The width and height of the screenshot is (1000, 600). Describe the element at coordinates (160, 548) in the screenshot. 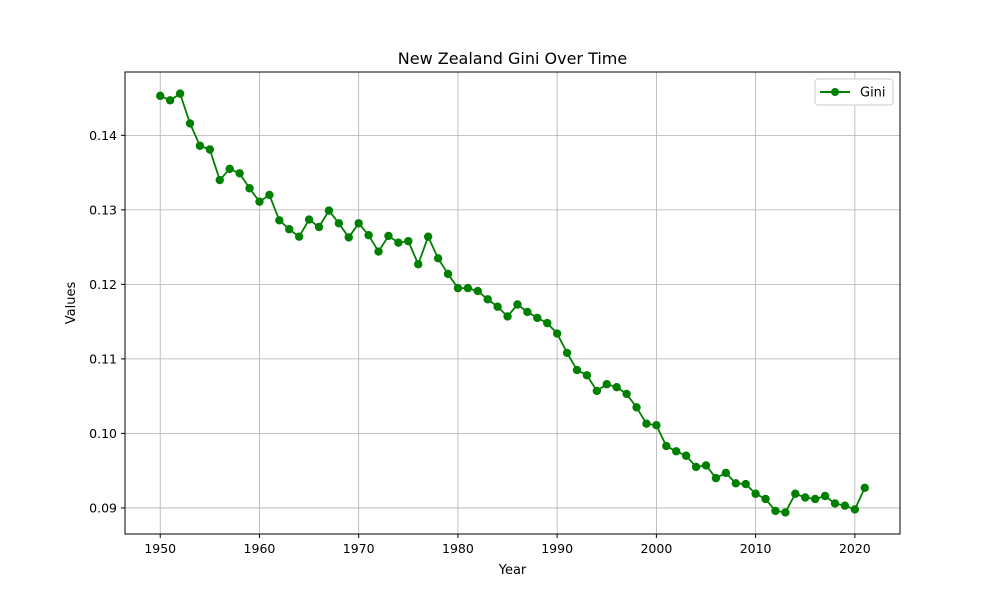

I see `x-tick-label: 1950` at that location.